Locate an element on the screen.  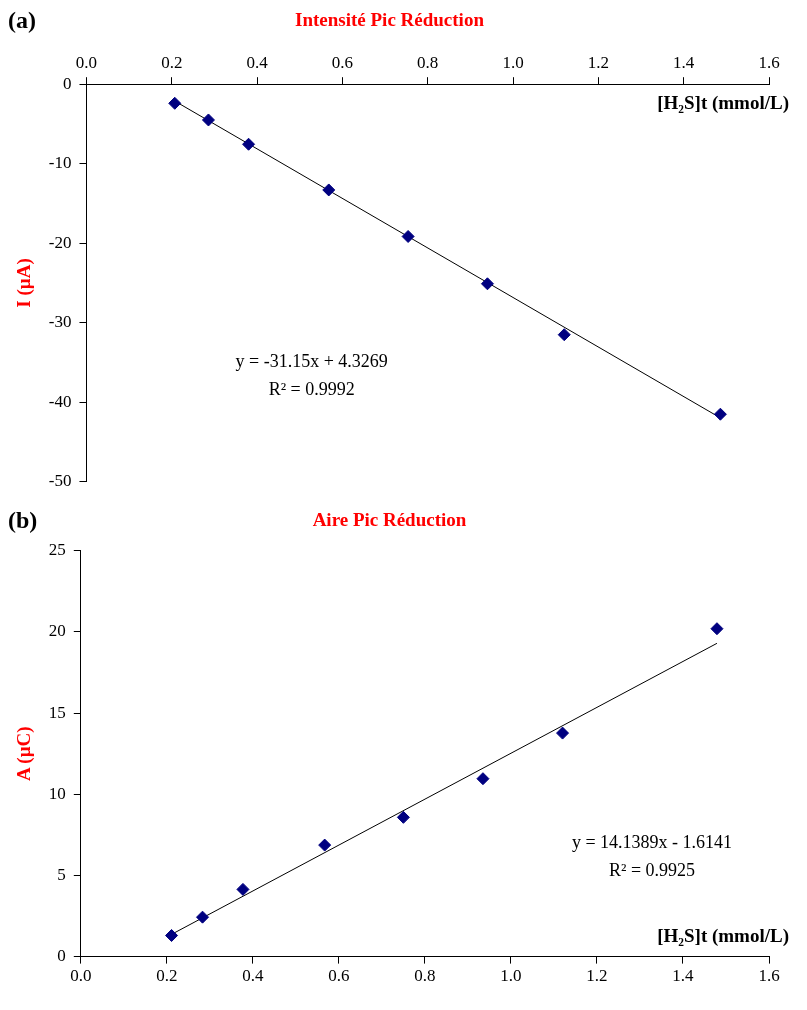
y-tick-label: -40 is located at coordinates (60, 401).